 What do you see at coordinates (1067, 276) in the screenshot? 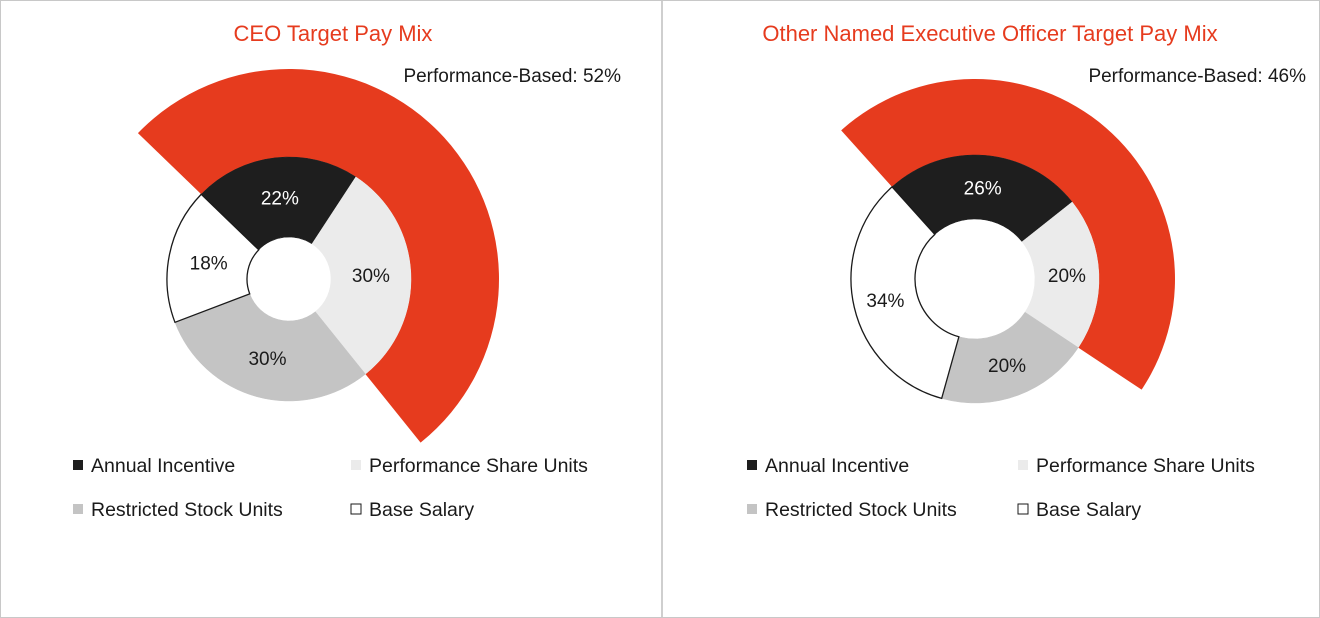
I see `slice-label-performance-share-units: 20%` at bounding box center [1067, 276].